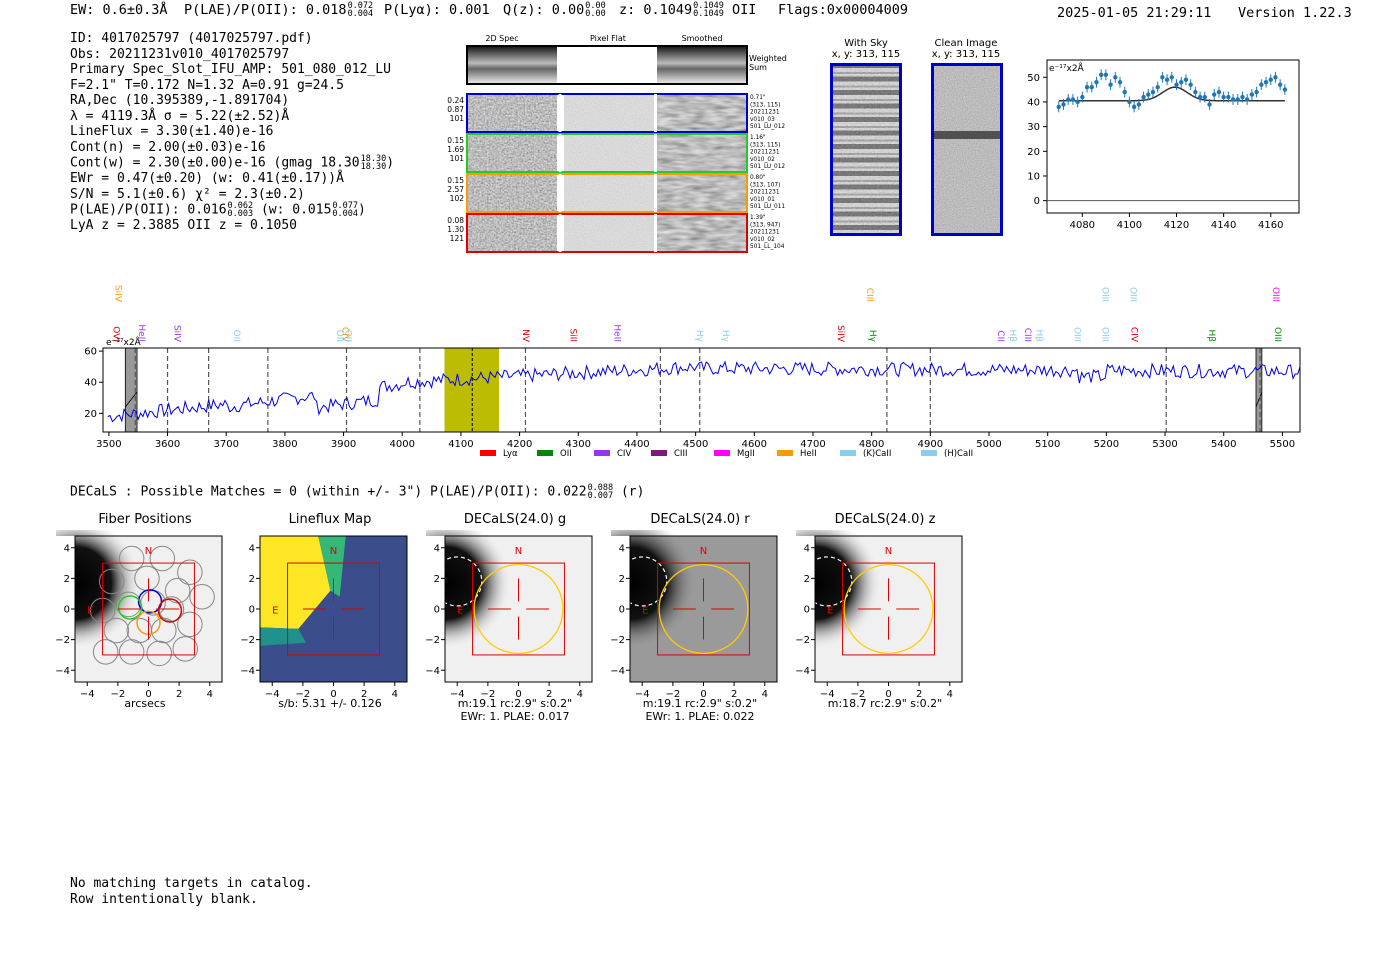 The image size is (1400, 953). I want to click on spec2d-row-left-label: 0.15, so click(455, 140).